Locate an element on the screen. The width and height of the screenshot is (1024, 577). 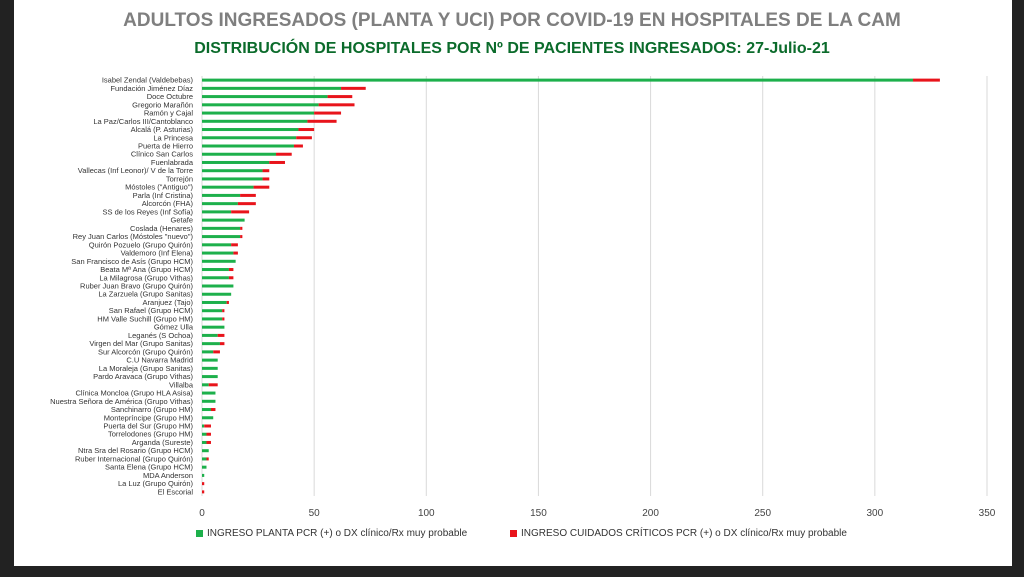
x-tick-label: 0 is located at coordinates (202, 513).